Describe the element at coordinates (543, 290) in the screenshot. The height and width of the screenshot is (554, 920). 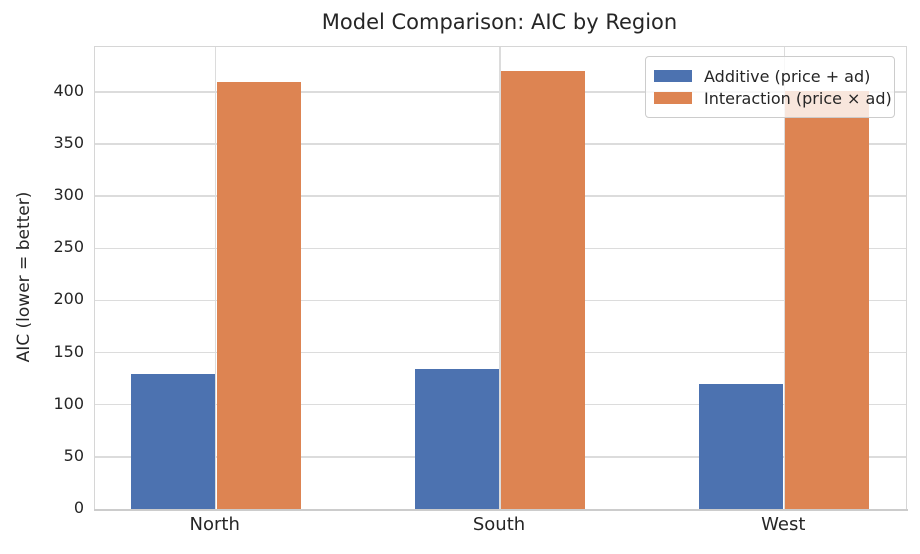
I see `bar-south-interaction` at that location.